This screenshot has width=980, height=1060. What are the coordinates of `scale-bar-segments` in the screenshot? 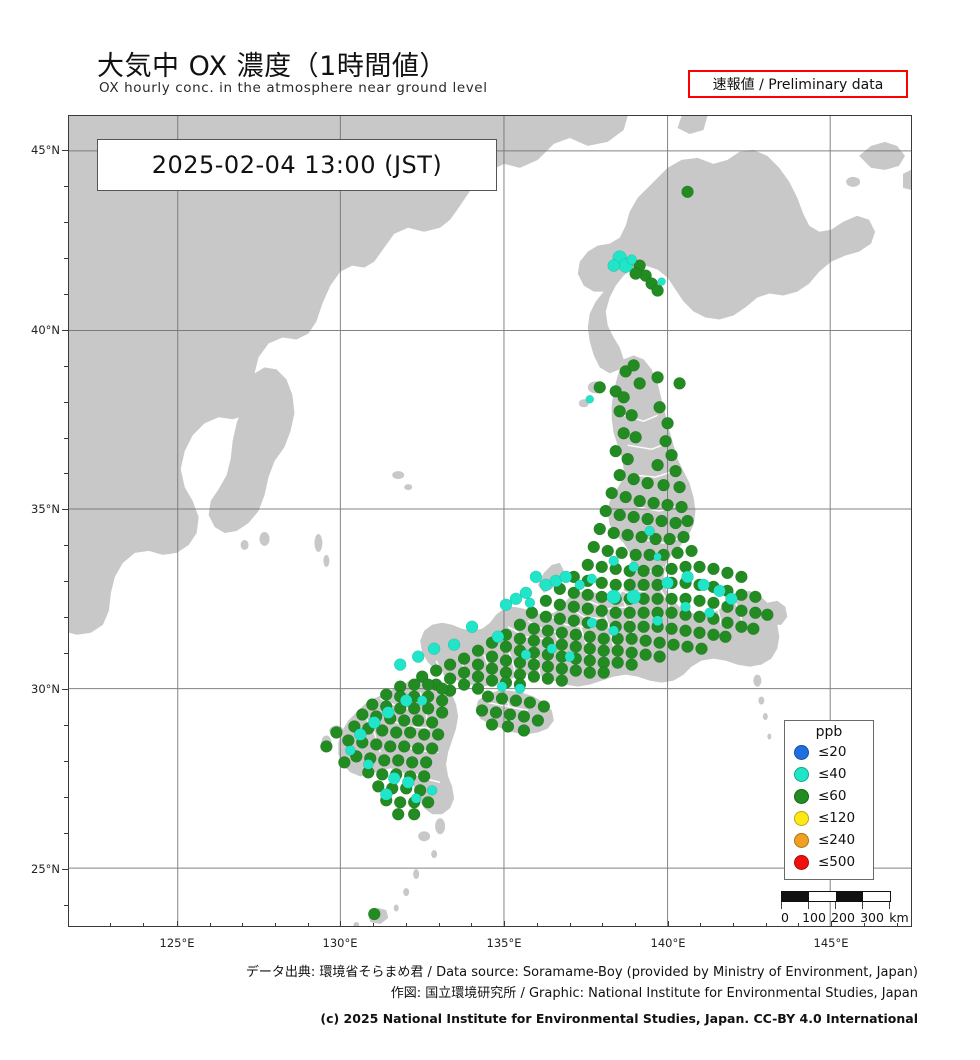 It's located at (836, 896).